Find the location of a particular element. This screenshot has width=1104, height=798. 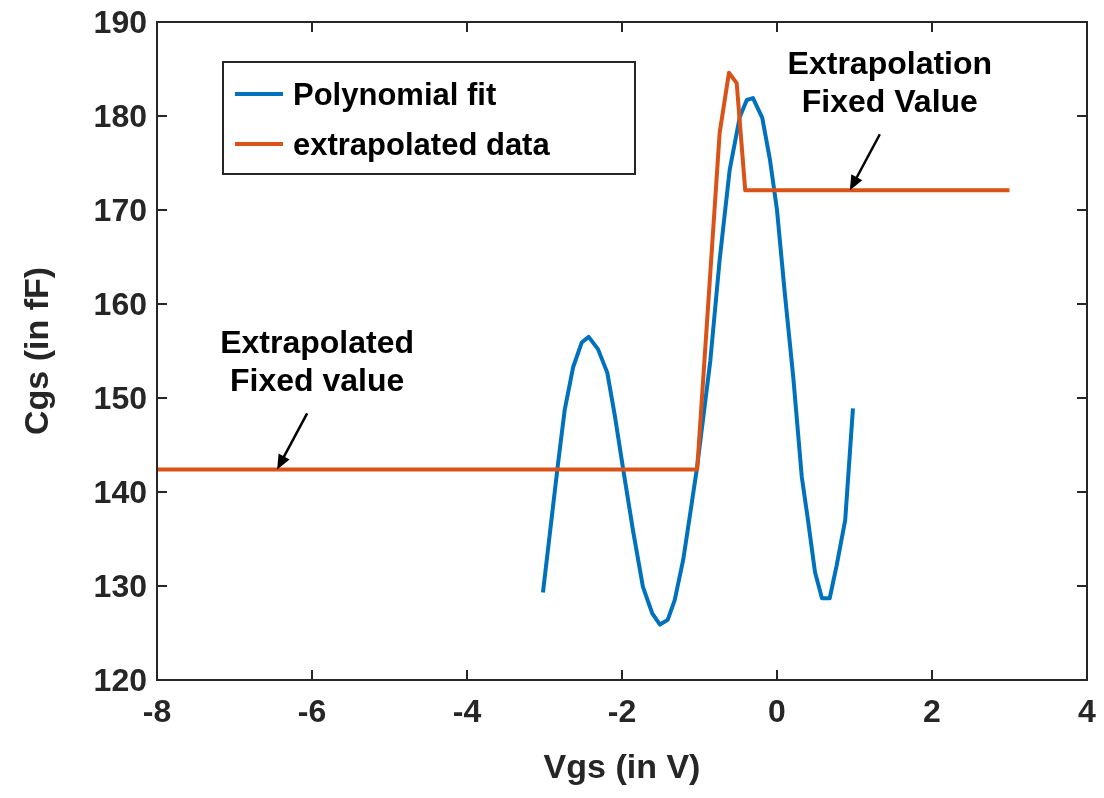

y-tick-label: 160 is located at coordinates (120, 304).